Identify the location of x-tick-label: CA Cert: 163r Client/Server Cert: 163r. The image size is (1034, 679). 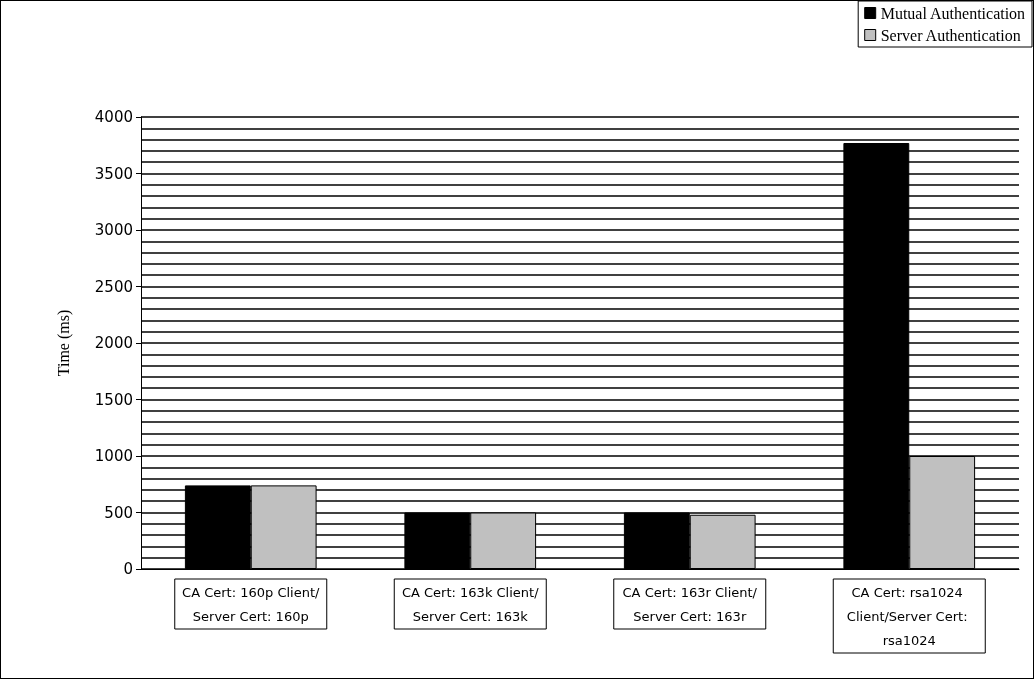
(690, 604).